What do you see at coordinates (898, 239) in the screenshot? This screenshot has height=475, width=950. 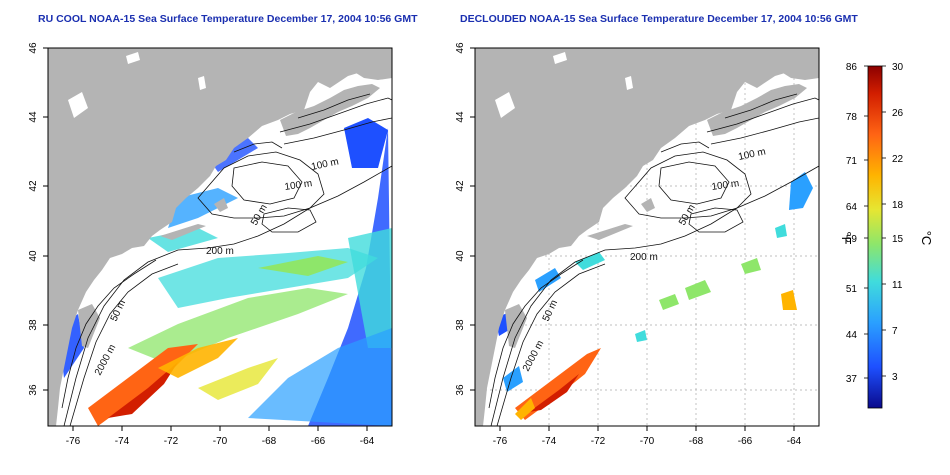 I see `c-tick-label: 15` at bounding box center [898, 239].